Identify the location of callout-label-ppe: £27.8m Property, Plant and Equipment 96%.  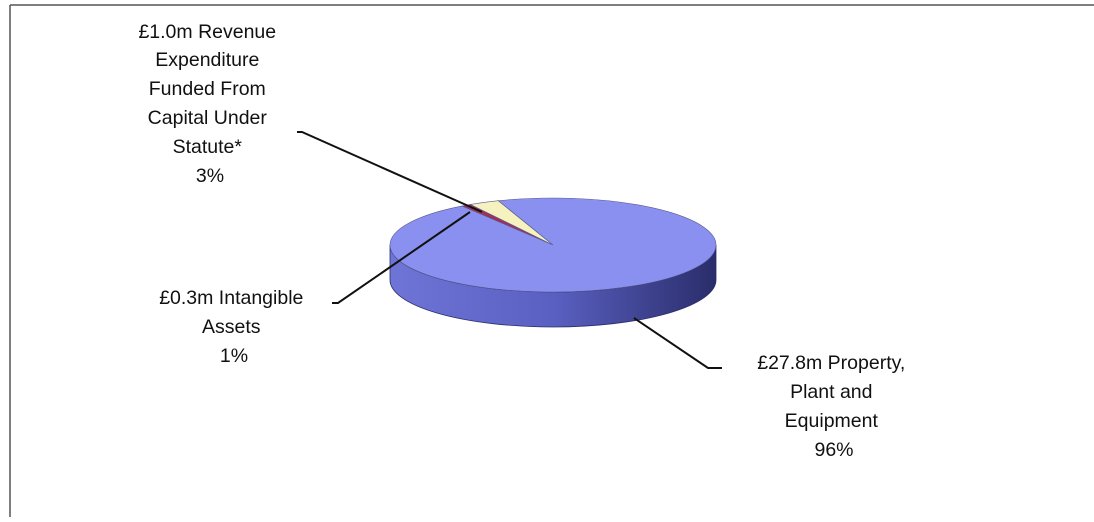
(834, 406).